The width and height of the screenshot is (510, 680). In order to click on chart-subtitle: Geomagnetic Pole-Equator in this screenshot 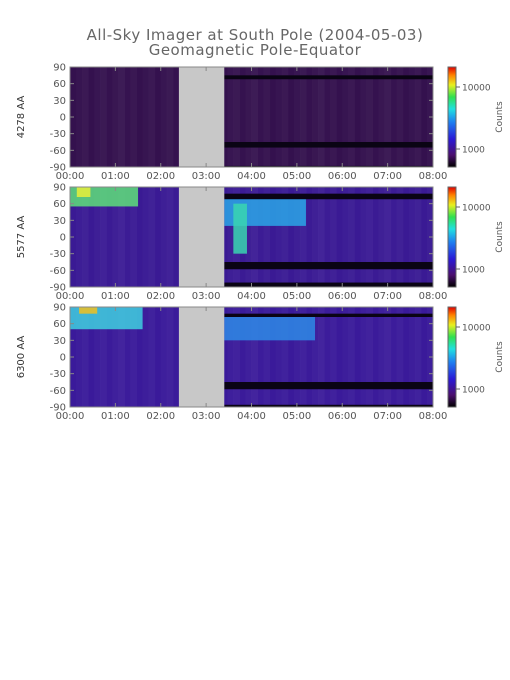, I will do `click(255, 50)`.